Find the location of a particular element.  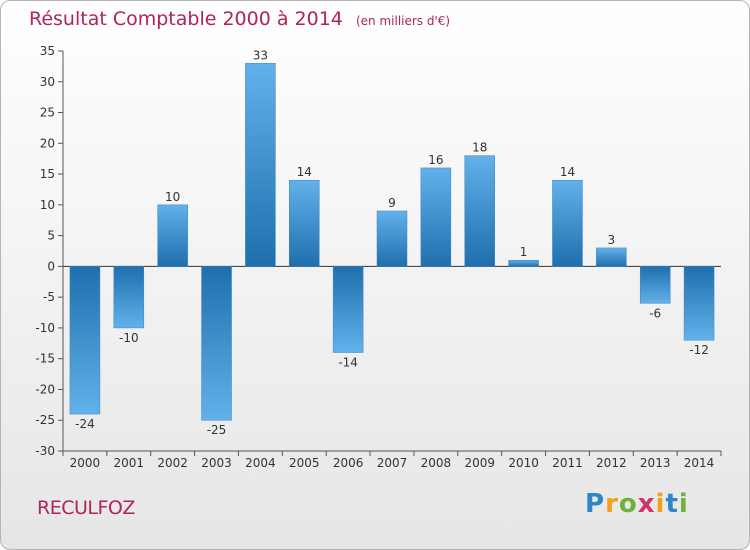

y-tick-label: 25 is located at coordinates (47, 113).